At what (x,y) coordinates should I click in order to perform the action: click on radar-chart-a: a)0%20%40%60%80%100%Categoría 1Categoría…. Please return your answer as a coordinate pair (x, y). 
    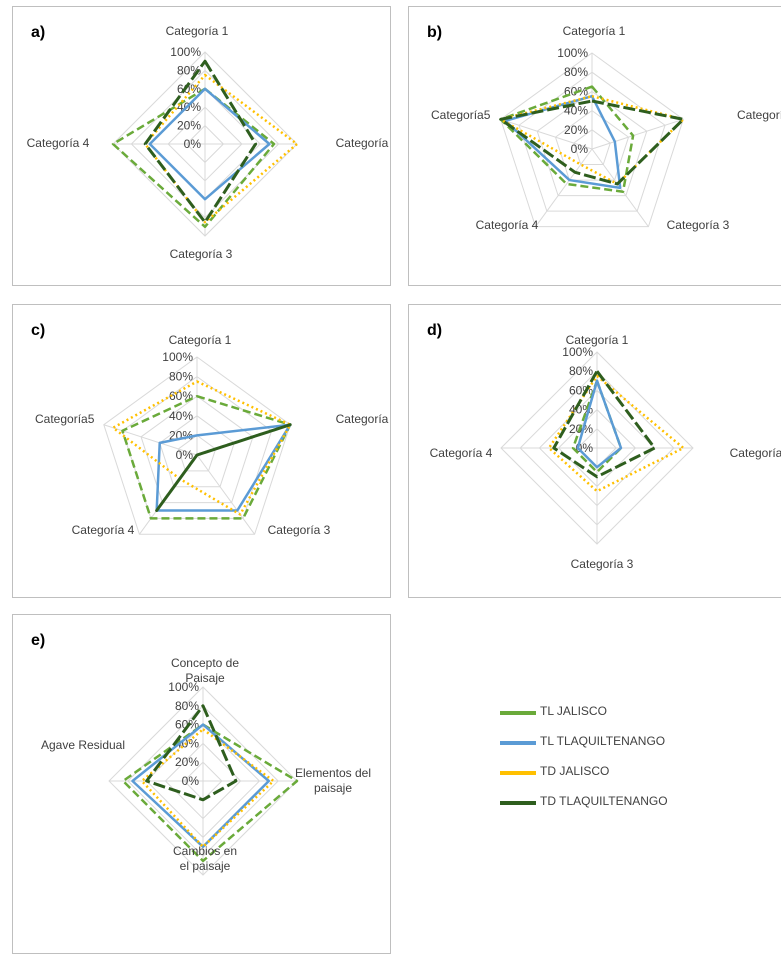
    Looking at the image, I should click on (209, 142).